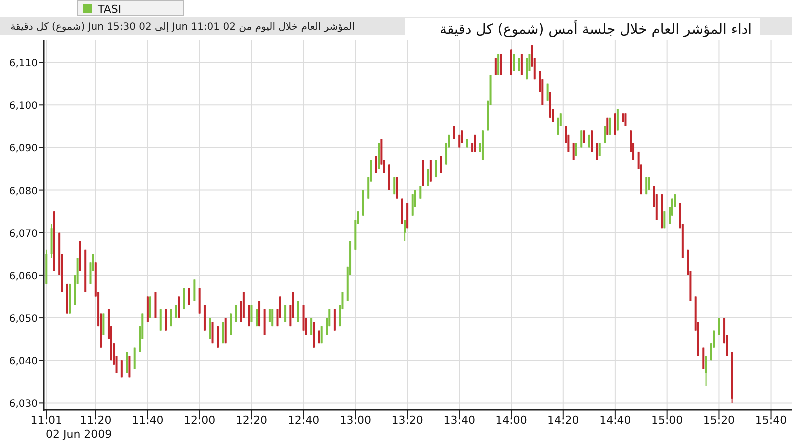  I want to click on x-tick-label: 11:20, so click(96, 420).